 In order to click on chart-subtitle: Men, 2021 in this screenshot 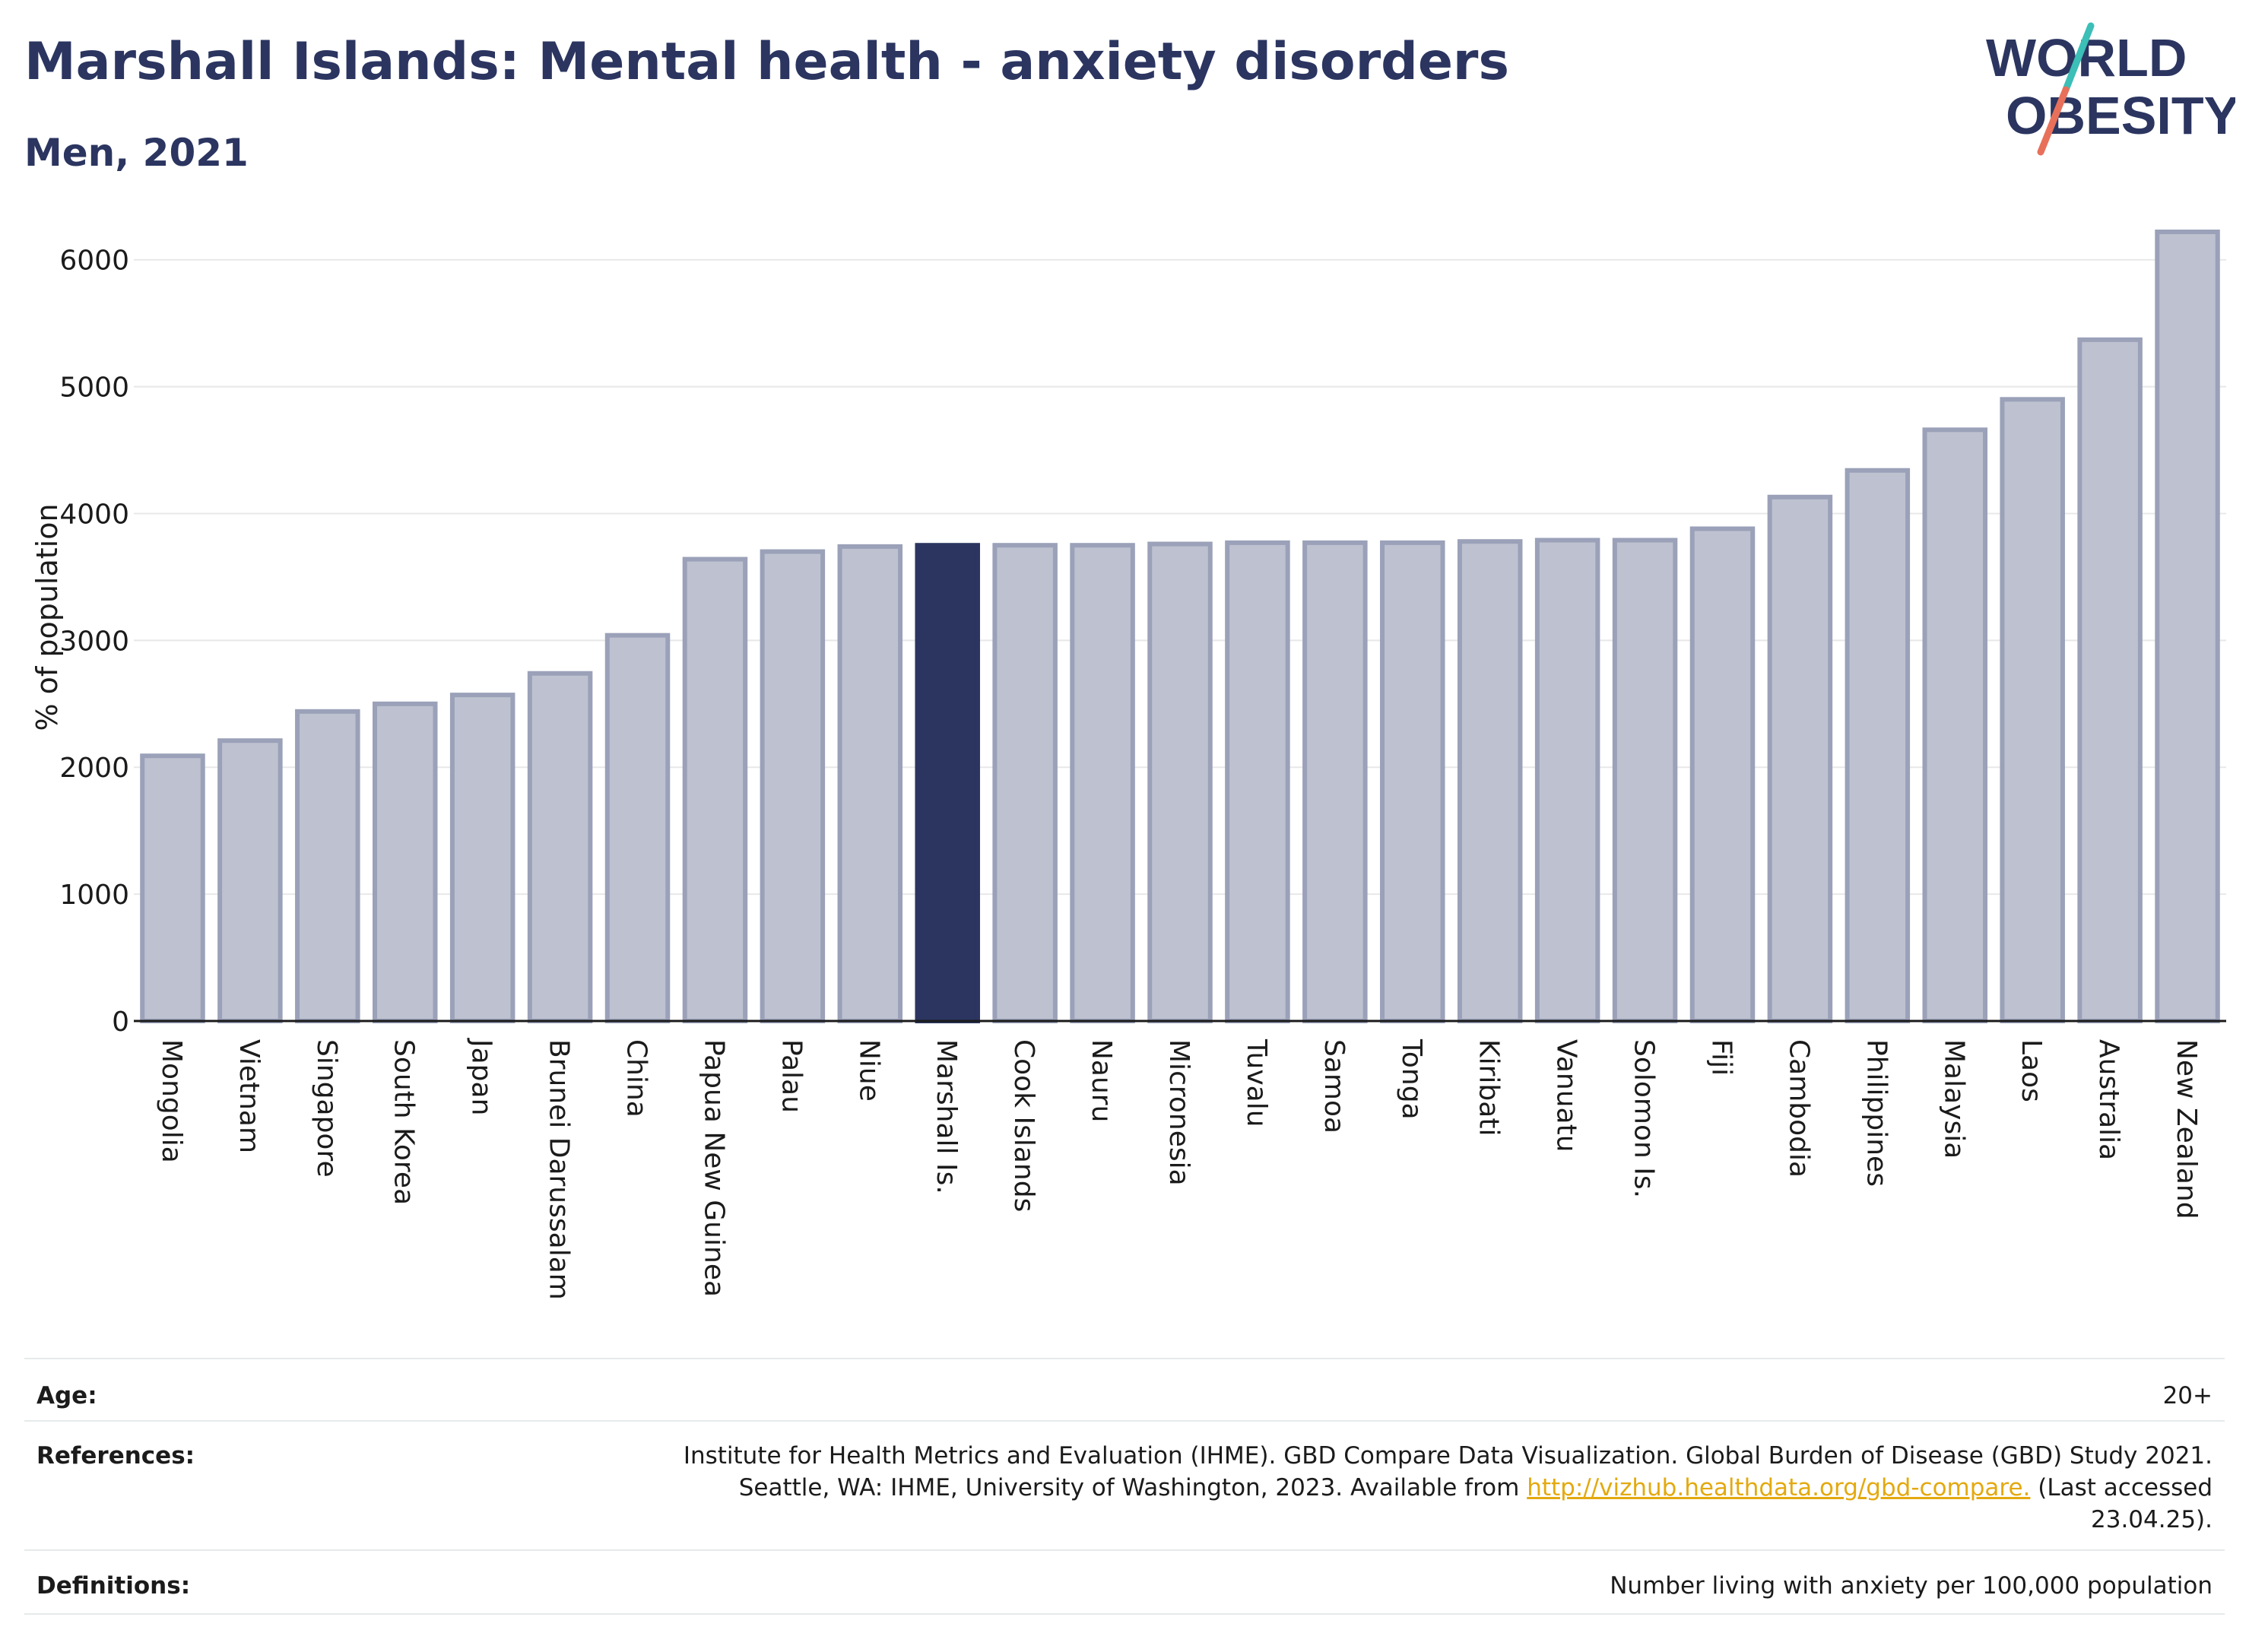, I will do `click(136, 153)`.